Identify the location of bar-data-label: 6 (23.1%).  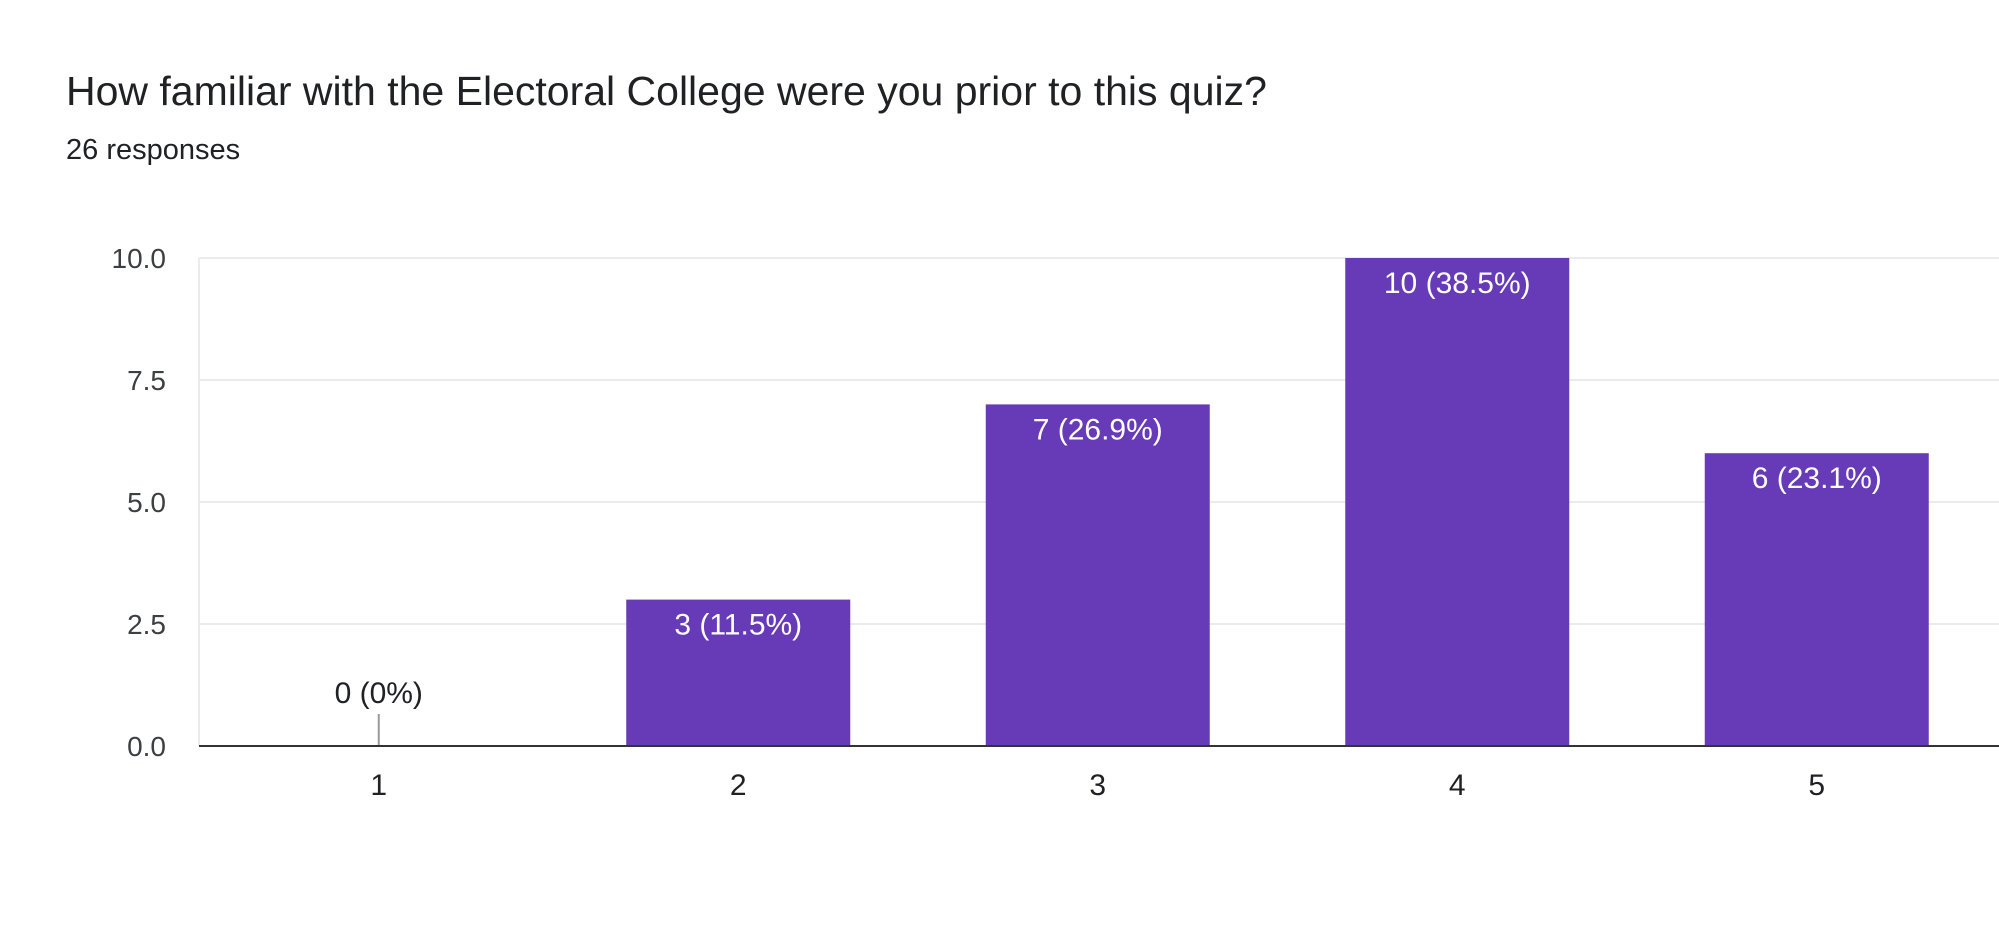
(1817, 478).